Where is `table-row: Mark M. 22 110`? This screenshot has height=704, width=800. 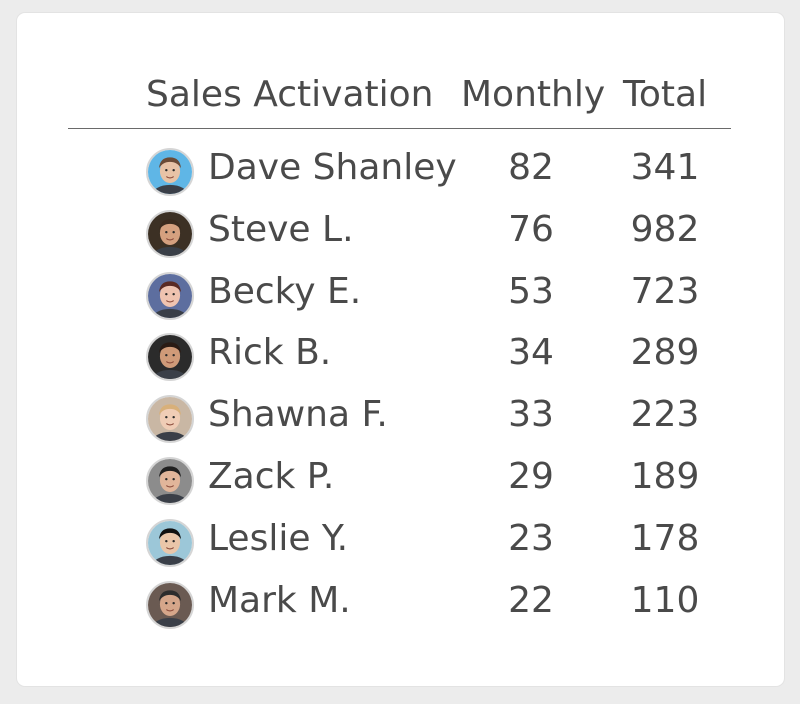
table-row: Mark M. 22 110 is located at coordinates (400, 604).